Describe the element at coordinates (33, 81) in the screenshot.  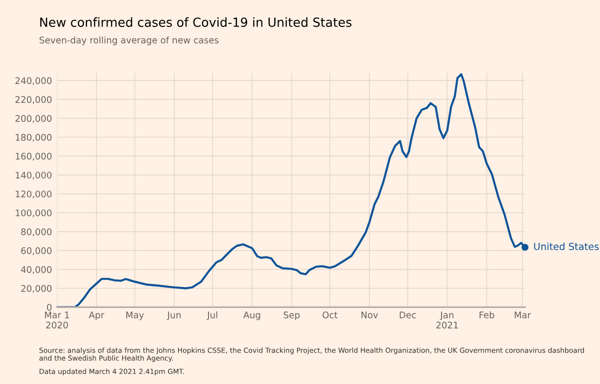
I see `y-tick-label: 240,000` at that location.